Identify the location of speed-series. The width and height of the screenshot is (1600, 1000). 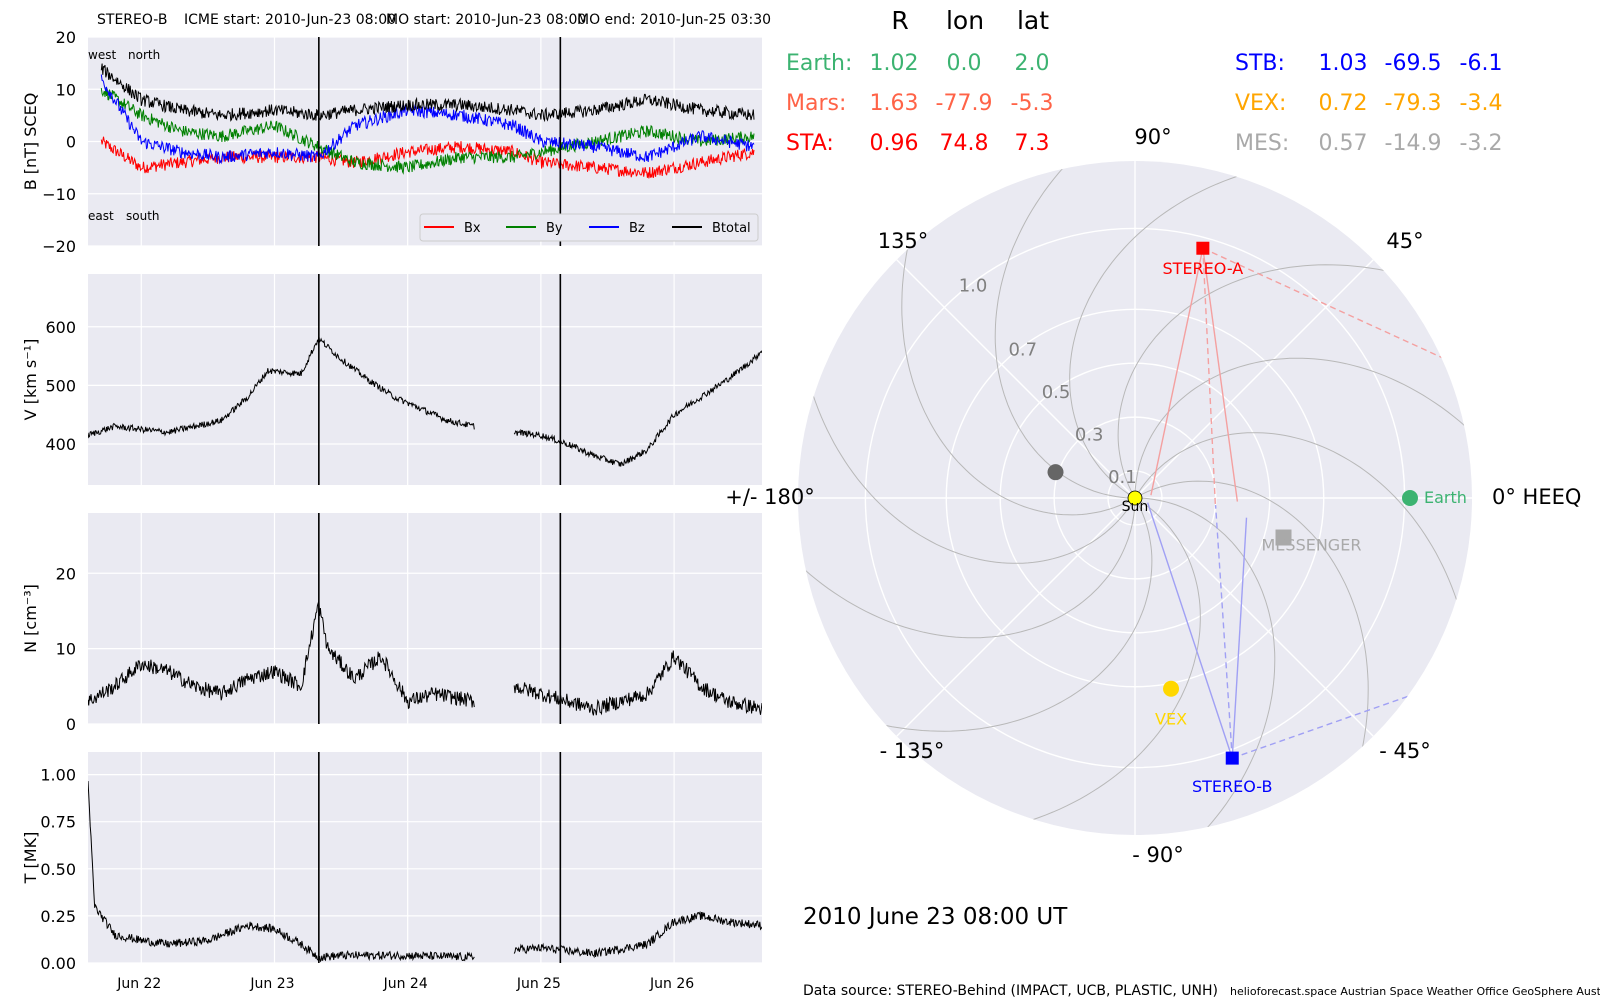
(425, 401).